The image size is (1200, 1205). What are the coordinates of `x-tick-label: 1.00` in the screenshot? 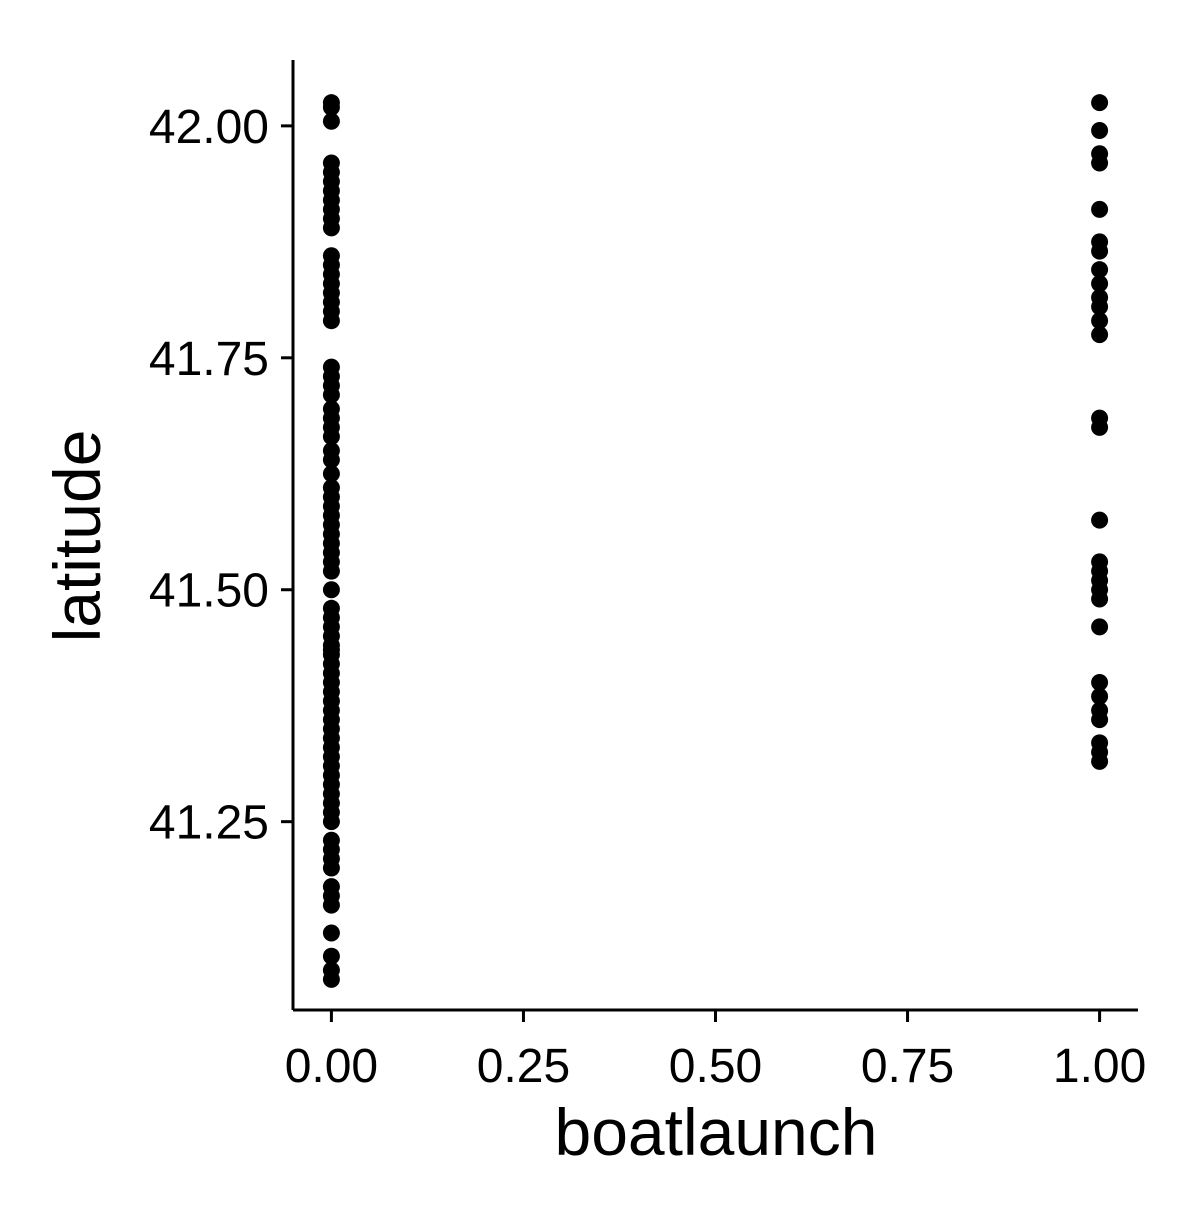 It's located at (1099, 1066).